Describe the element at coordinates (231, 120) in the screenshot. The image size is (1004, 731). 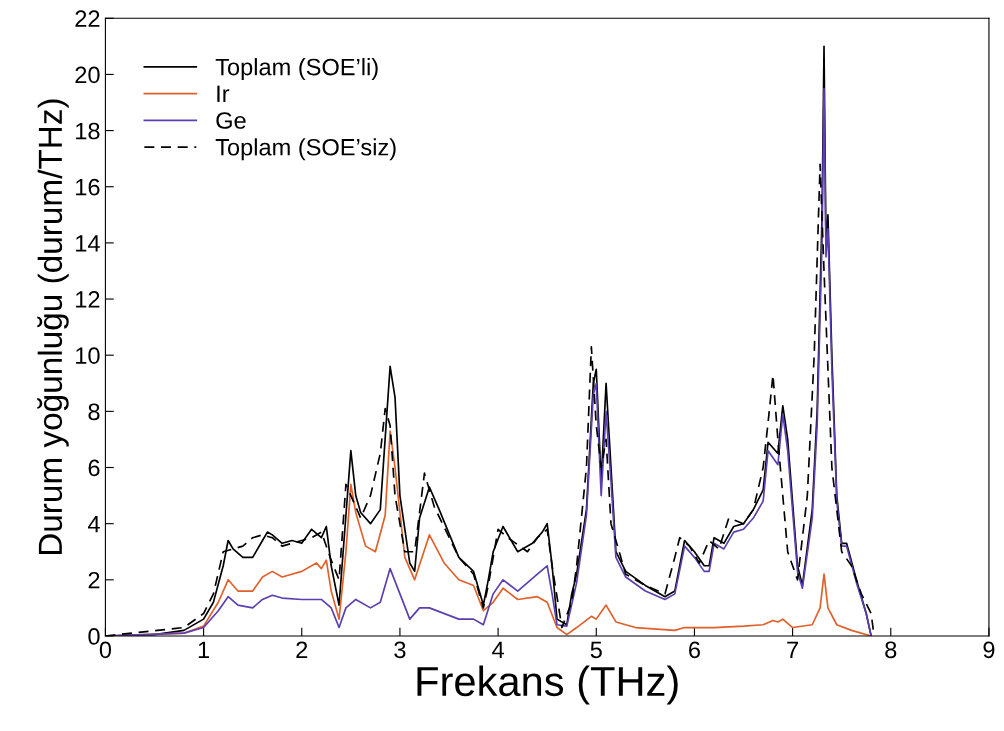
I see `legend-label: Ge` at that location.